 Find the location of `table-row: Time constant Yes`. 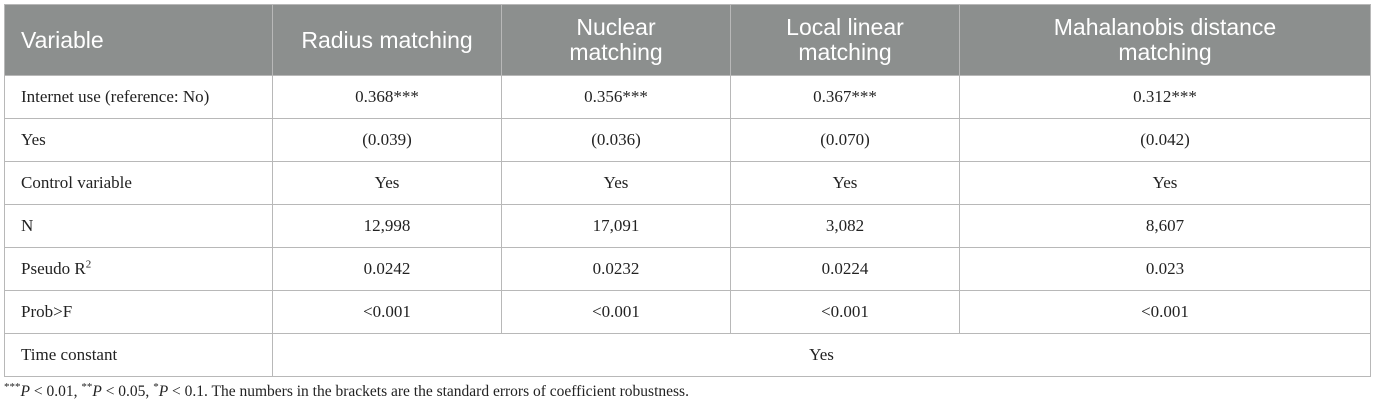

table-row: Time constant Yes is located at coordinates (687, 355).